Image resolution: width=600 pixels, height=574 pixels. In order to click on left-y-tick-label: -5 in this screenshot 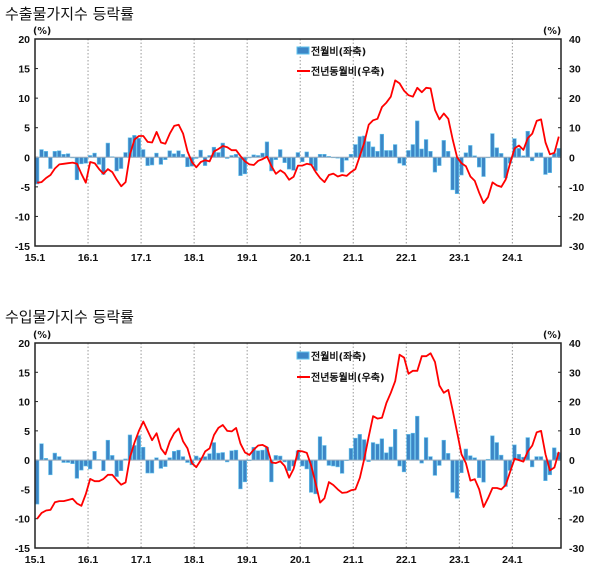, I will do `click(25, 188)`.